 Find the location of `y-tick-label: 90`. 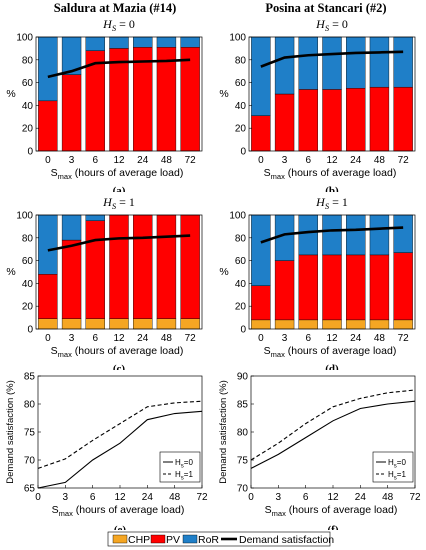

y-tick-label: 90 is located at coordinates (243, 377).